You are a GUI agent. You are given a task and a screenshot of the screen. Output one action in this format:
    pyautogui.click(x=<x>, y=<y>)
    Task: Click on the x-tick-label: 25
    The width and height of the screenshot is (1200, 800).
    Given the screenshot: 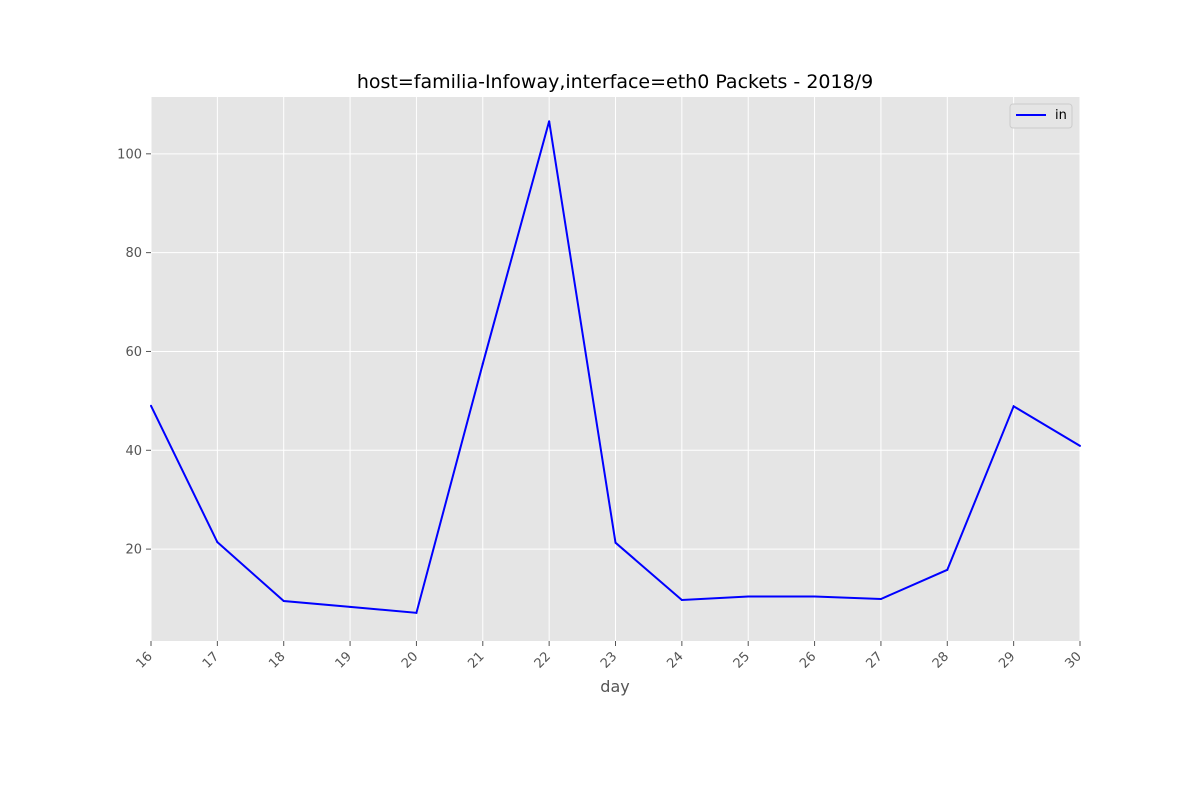 What is the action you would take?
    pyautogui.click(x=742, y=660)
    